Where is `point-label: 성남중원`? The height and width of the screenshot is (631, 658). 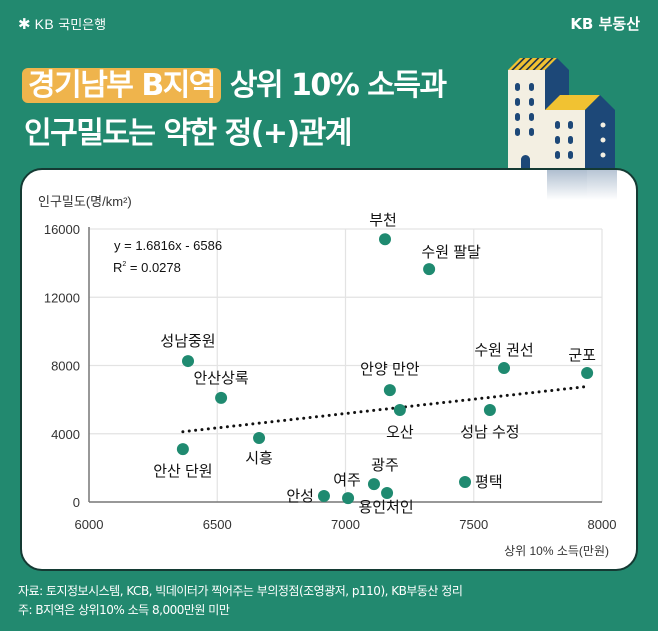 point-label: 성남중원 is located at coordinates (187, 341).